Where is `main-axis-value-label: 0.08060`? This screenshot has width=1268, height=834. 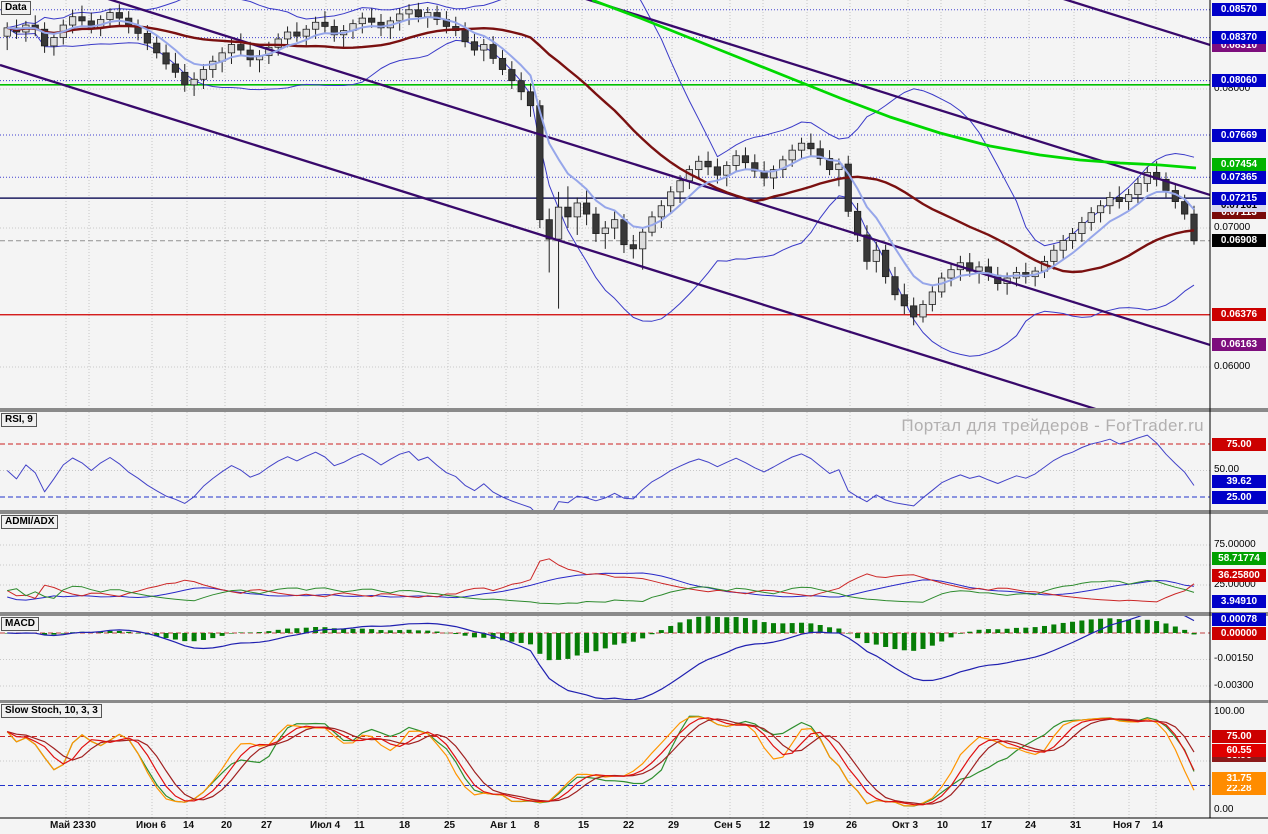
main-axis-value-label: 0.08060 is located at coordinates (1239, 81).